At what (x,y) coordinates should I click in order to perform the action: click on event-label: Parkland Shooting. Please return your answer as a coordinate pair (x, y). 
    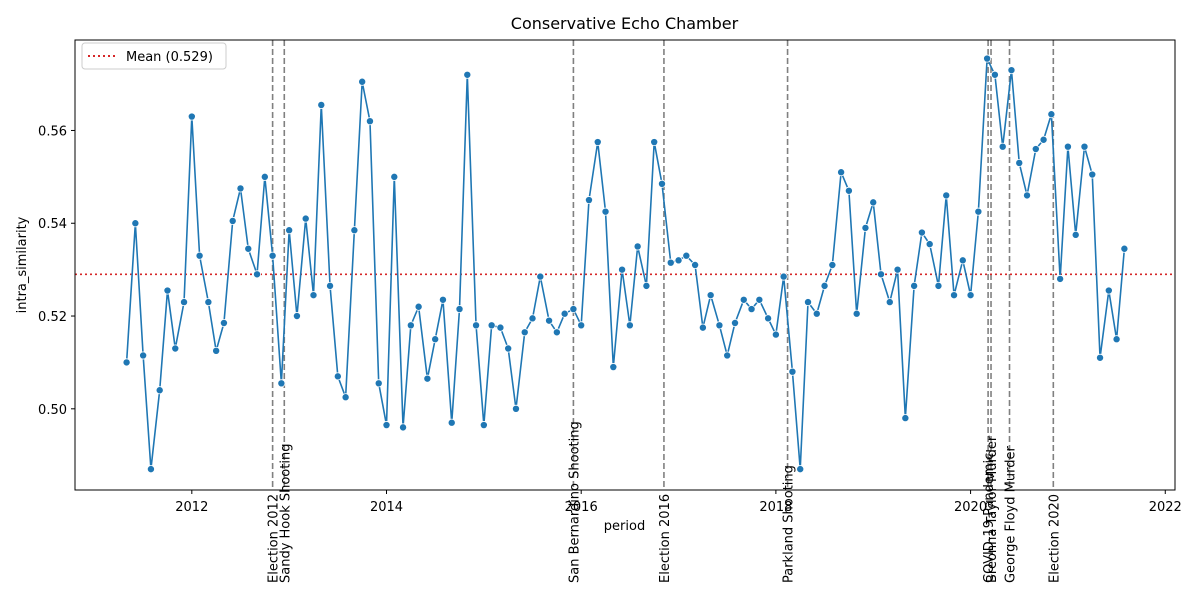
    Looking at the image, I should click on (789, 524).